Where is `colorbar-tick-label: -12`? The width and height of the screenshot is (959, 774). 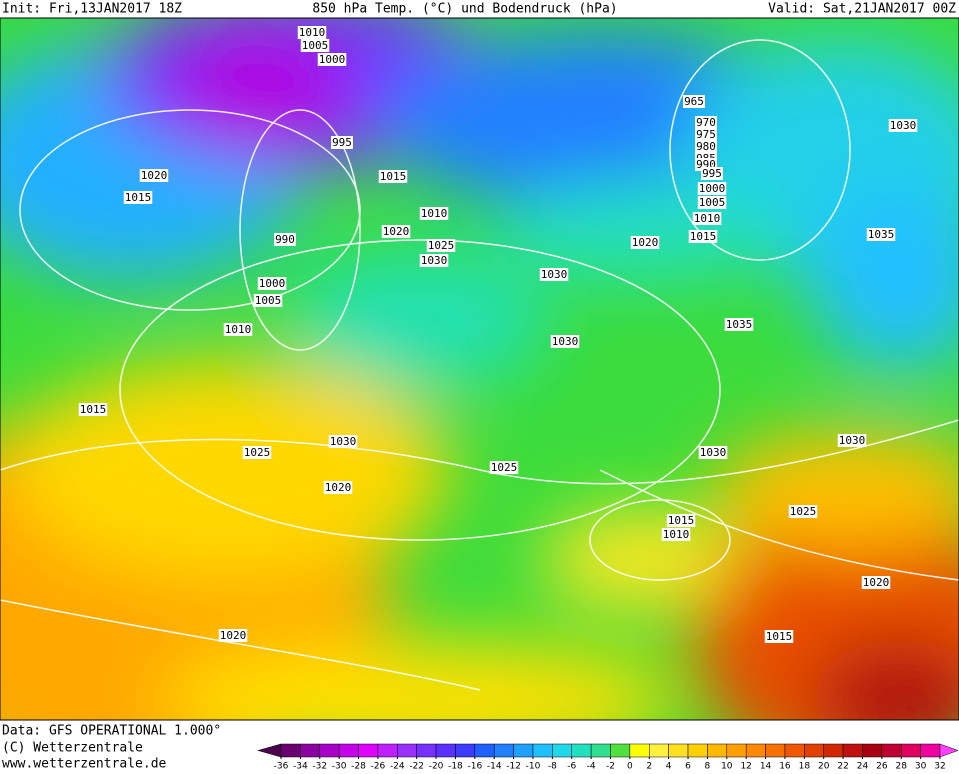
colorbar-tick-label: -12 is located at coordinates (513, 766).